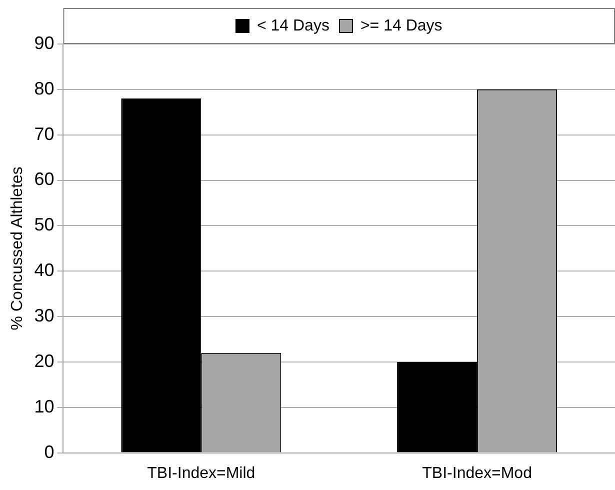 The image size is (615, 490). I want to click on y-tick-label: 70, so click(44, 134).